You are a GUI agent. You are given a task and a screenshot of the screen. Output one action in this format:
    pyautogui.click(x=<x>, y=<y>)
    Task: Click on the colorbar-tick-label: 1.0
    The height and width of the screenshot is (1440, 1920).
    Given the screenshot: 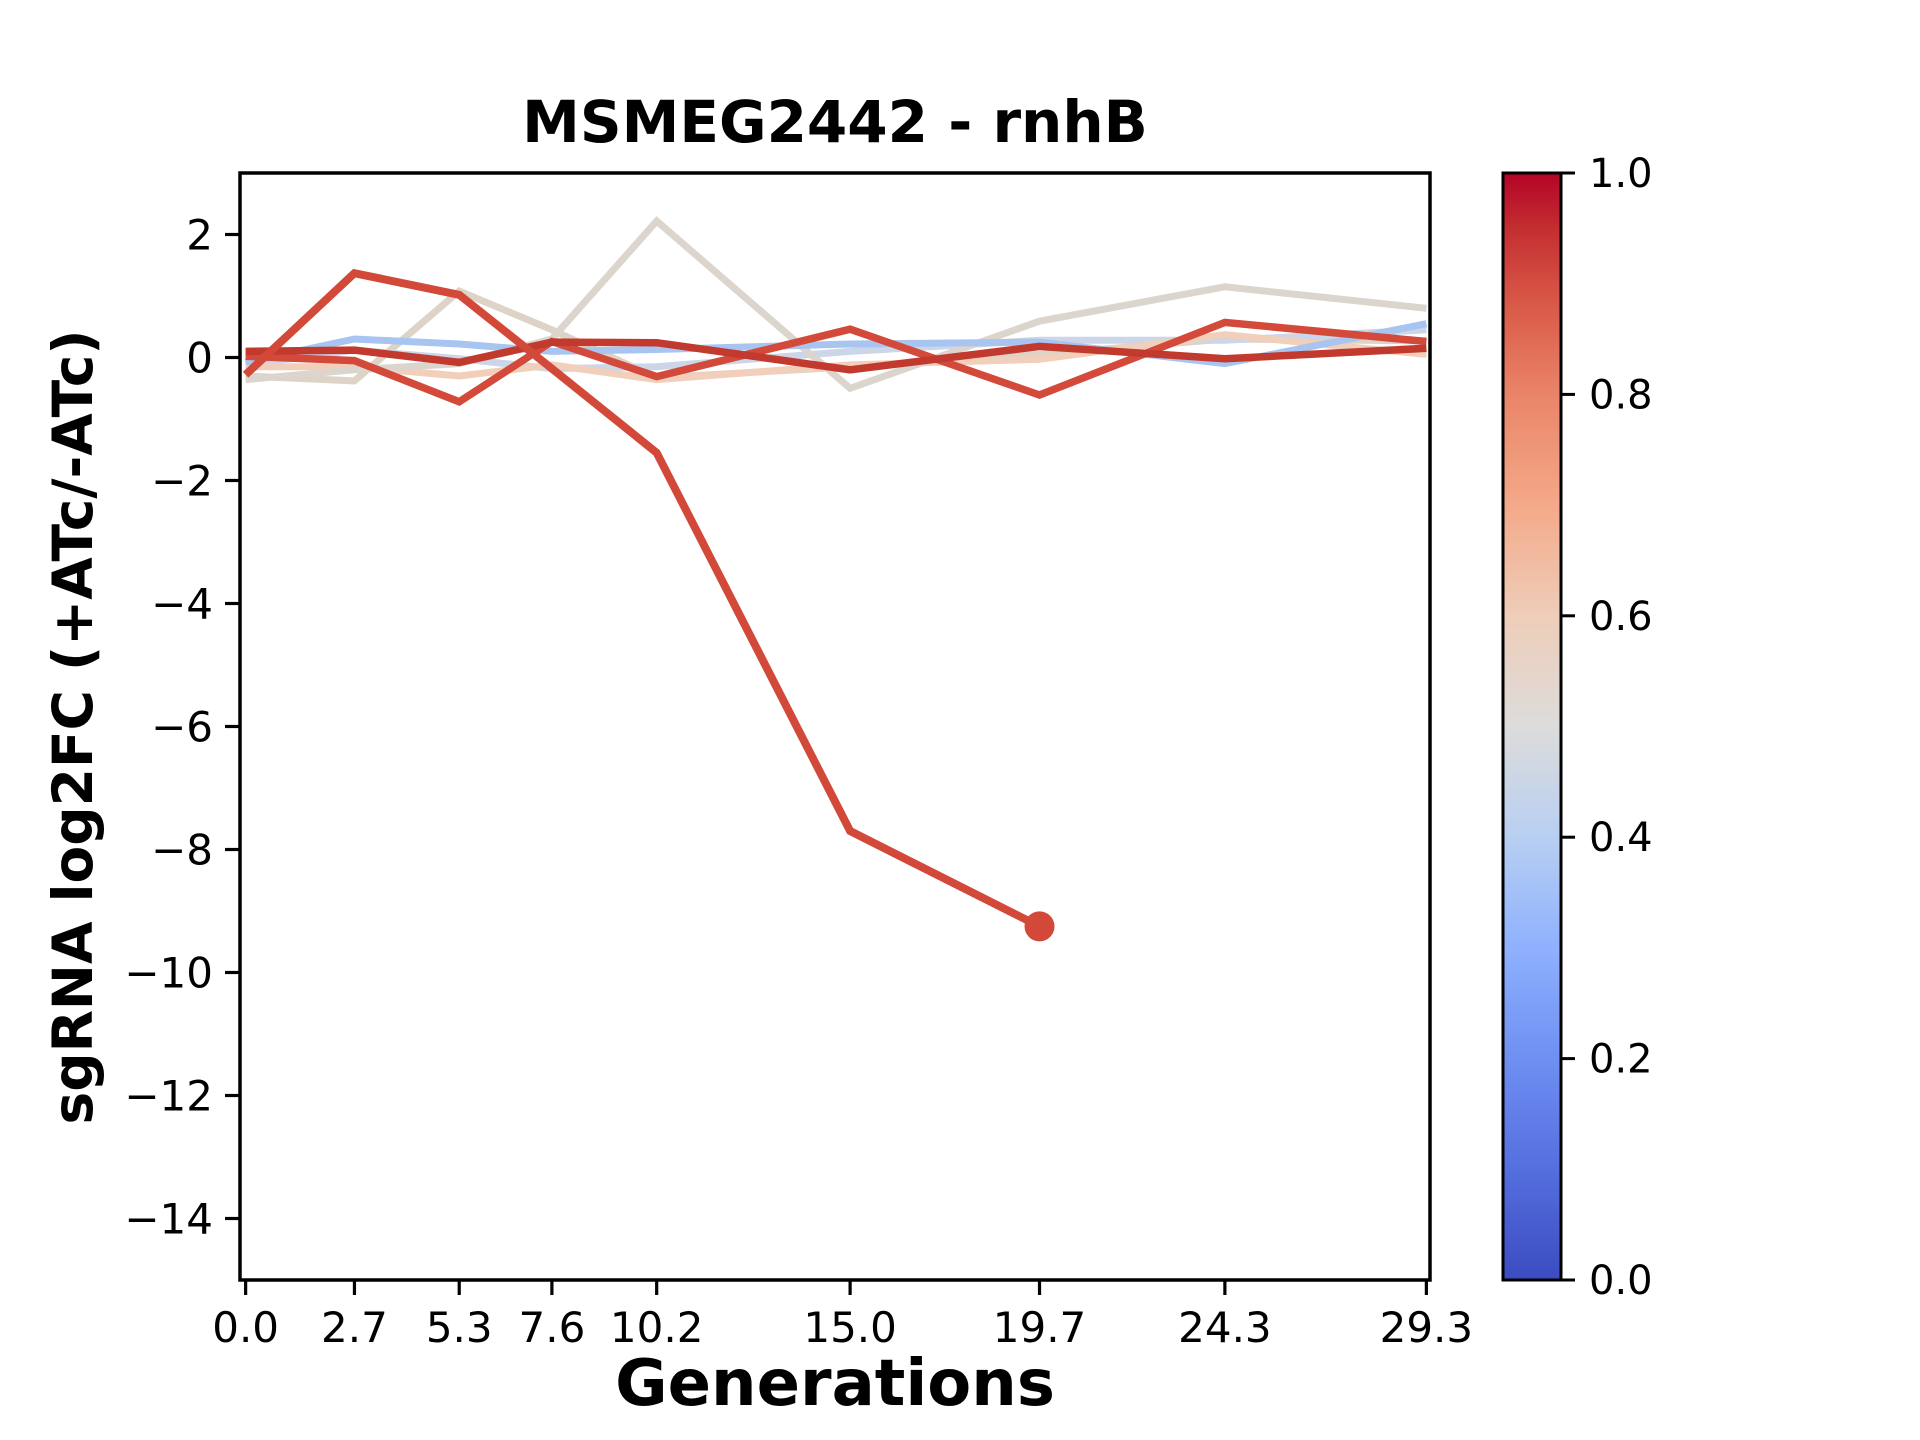 What is the action you would take?
    pyautogui.click(x=1621, y=174)
    